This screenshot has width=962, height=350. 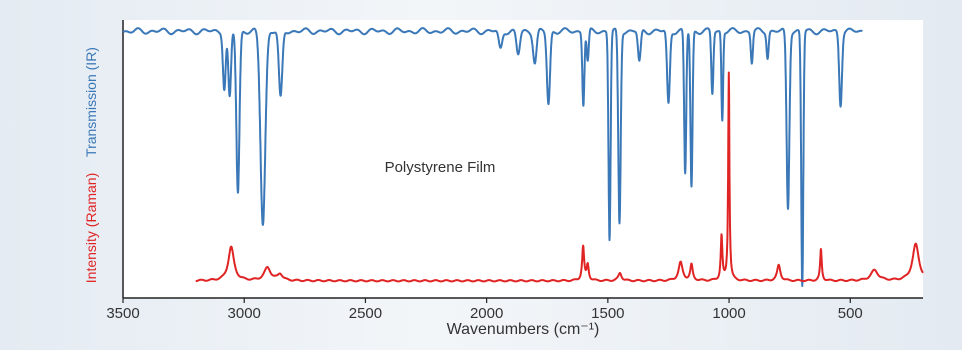 What do you see at coordinates (244, 313) in the screenshot?
I see `x-tick-label: 3000` at bounding box center [244, 313].